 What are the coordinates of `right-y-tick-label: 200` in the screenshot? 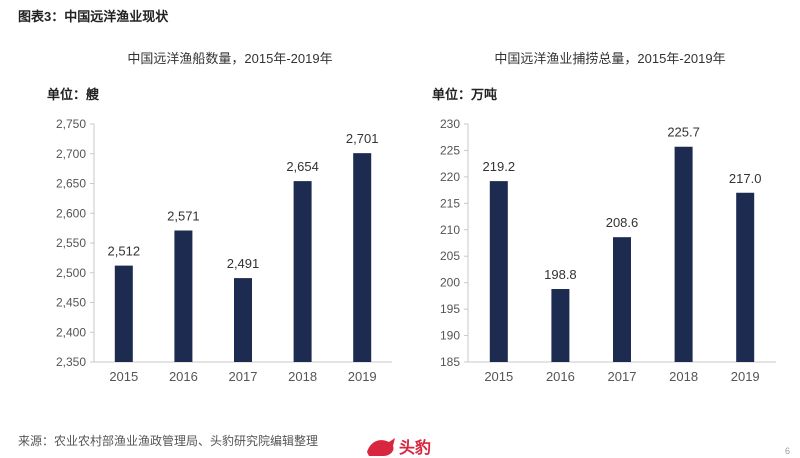 It's located at (450, 283).